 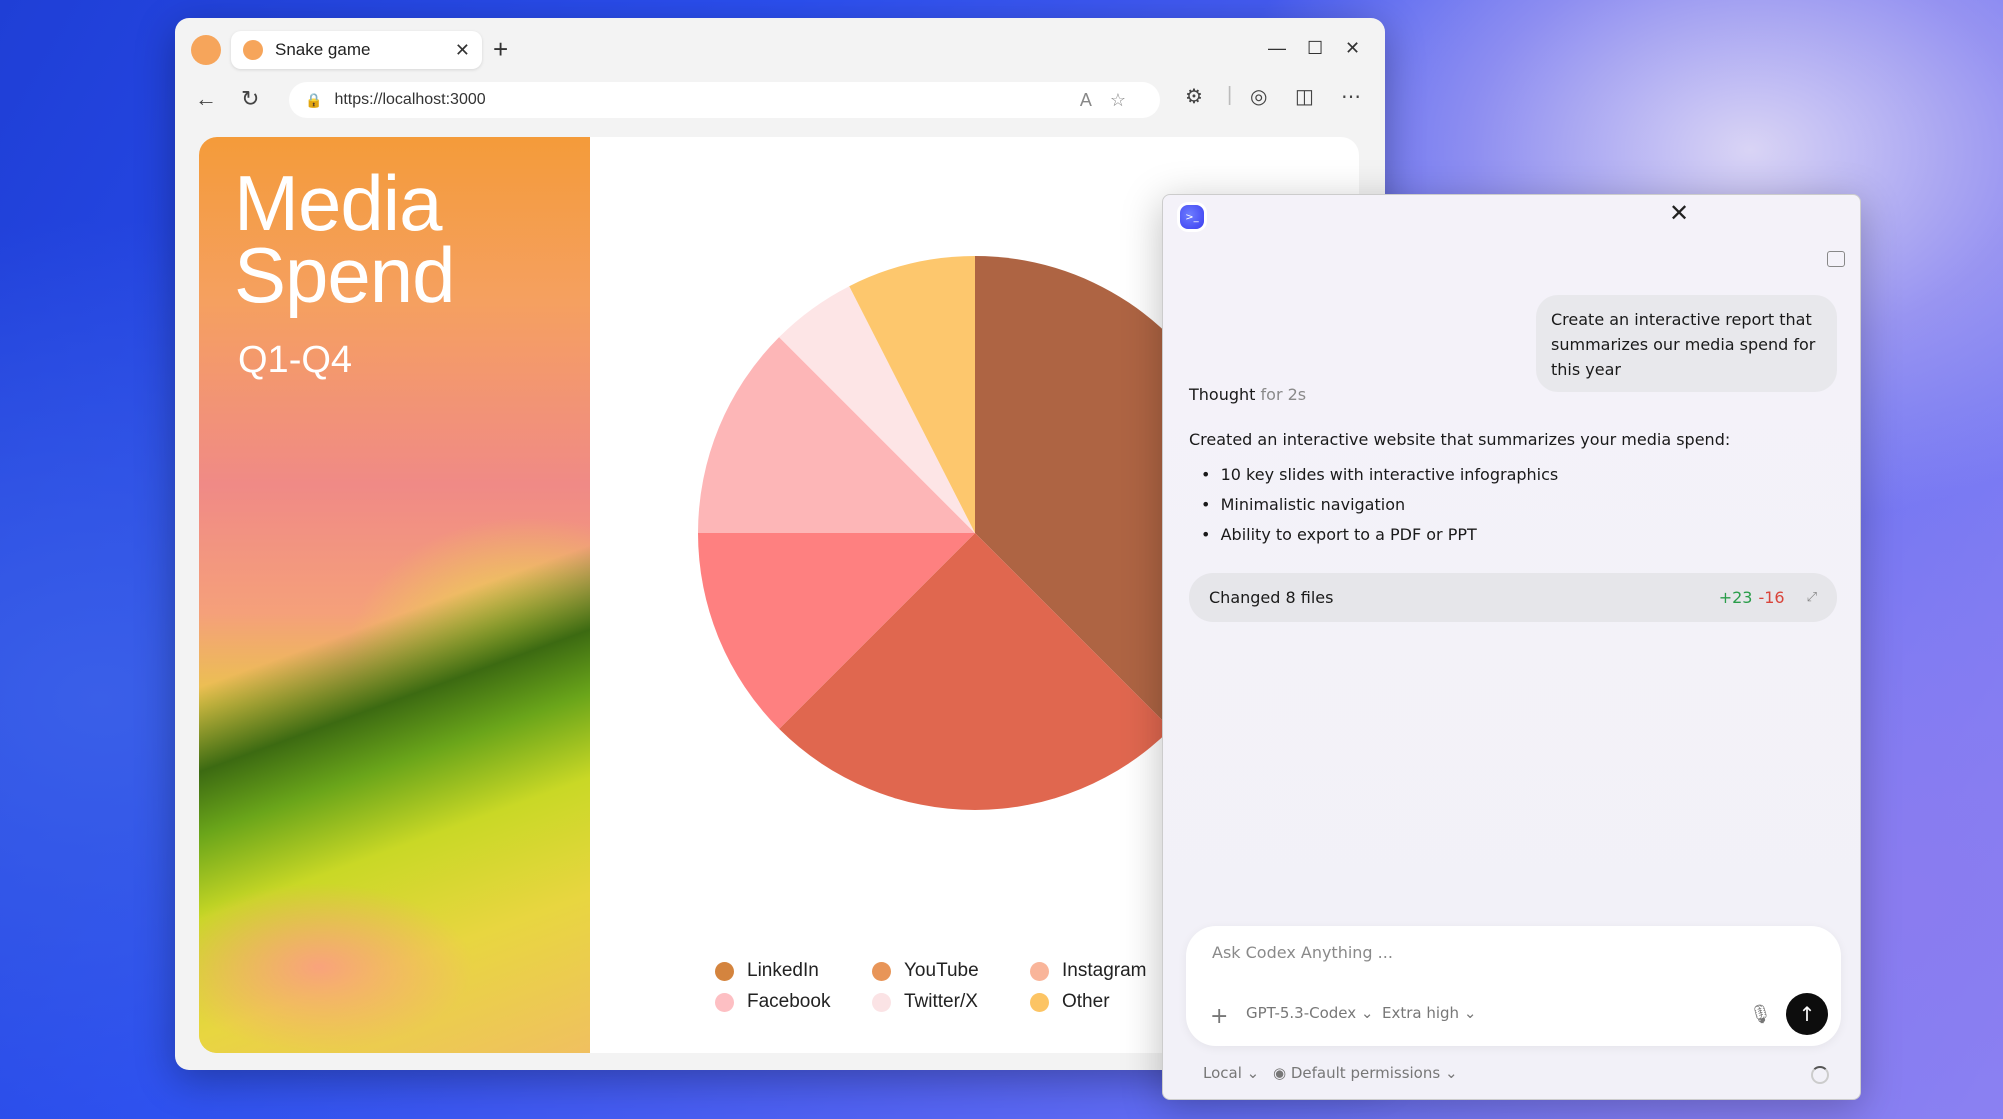 What do you see at coordinates (783, 970) in the screenshot?
I see `legend-label: LinkedIn` at bounding box center [783, 970].